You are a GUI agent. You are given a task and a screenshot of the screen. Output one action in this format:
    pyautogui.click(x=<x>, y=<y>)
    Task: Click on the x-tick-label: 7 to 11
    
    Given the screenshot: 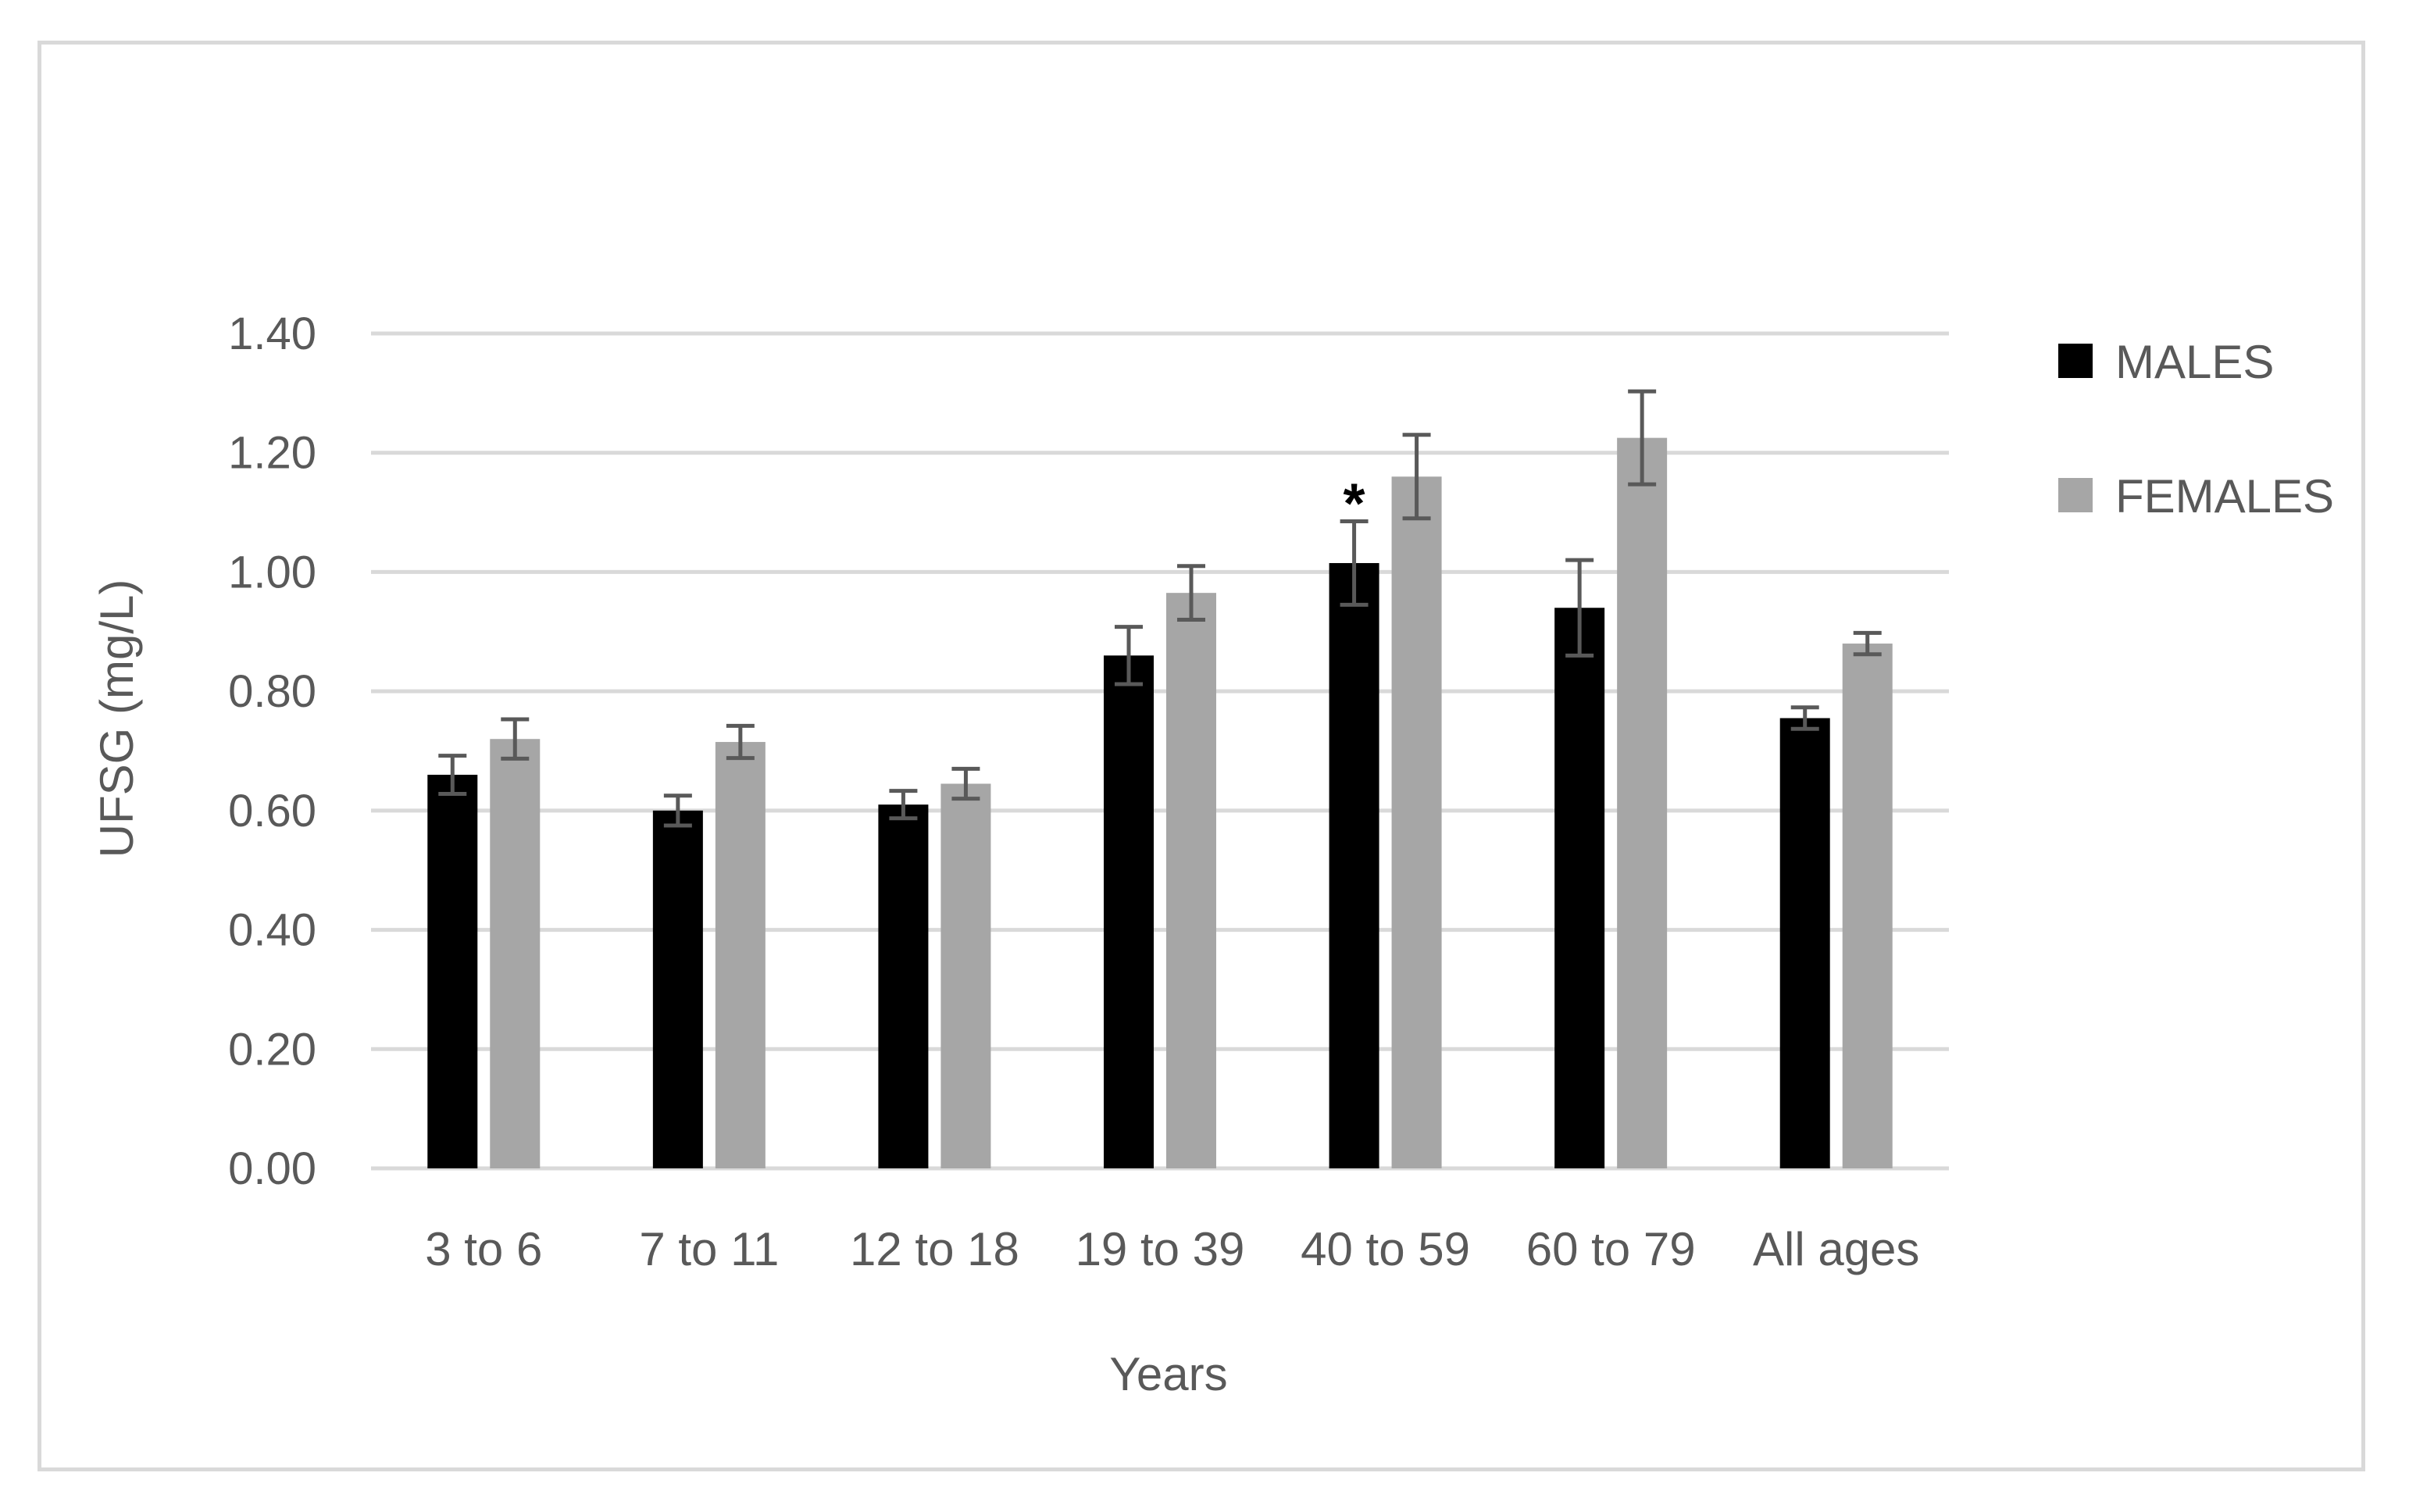 What is the action you would take?
    pyautogui.click(x=709, y=1249)
    